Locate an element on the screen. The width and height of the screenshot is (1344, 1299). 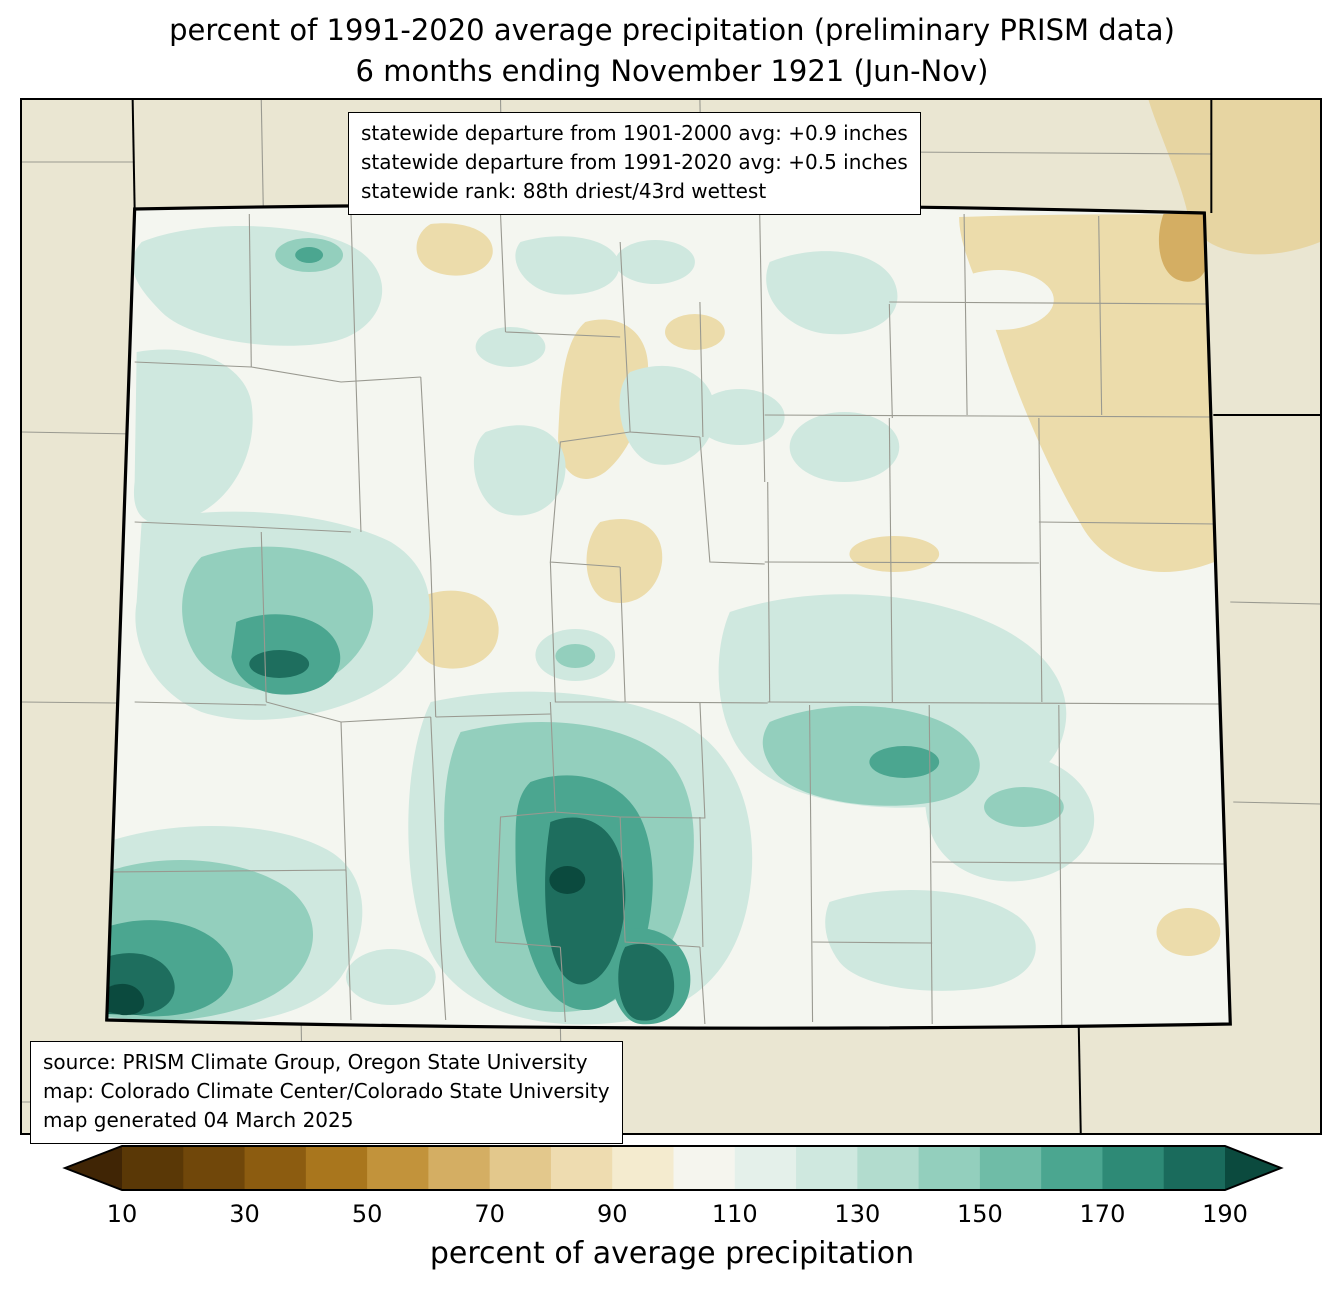
colorbar-segments is located at coordinates (674, 1168).